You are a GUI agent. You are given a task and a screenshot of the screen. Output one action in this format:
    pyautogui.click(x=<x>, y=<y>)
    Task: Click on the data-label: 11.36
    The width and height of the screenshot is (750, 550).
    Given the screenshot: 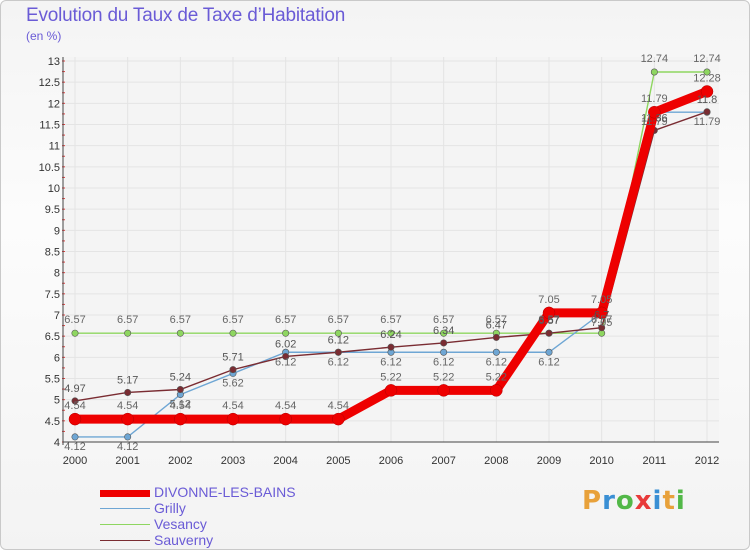 What is the action you would take?
    pyautogui.click(x=654, y=118)
    